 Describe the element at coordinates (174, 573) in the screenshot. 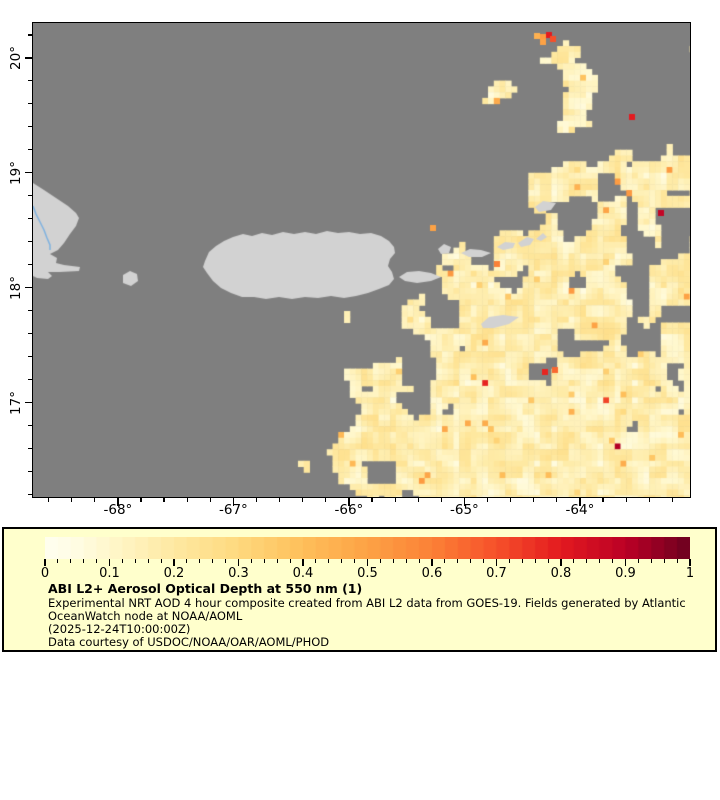

I see `colorbar-tick-label: 0.2` at that location.